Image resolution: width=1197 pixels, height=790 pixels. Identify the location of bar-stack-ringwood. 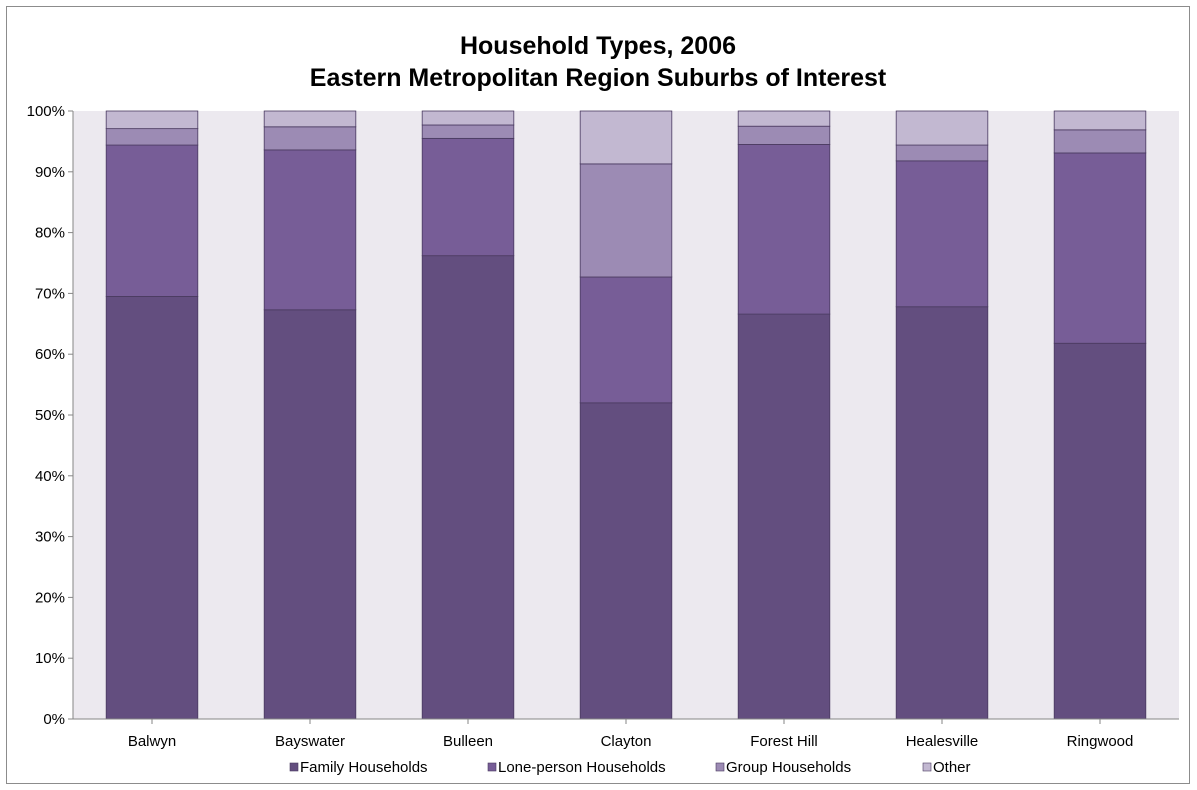
(1100, 415).